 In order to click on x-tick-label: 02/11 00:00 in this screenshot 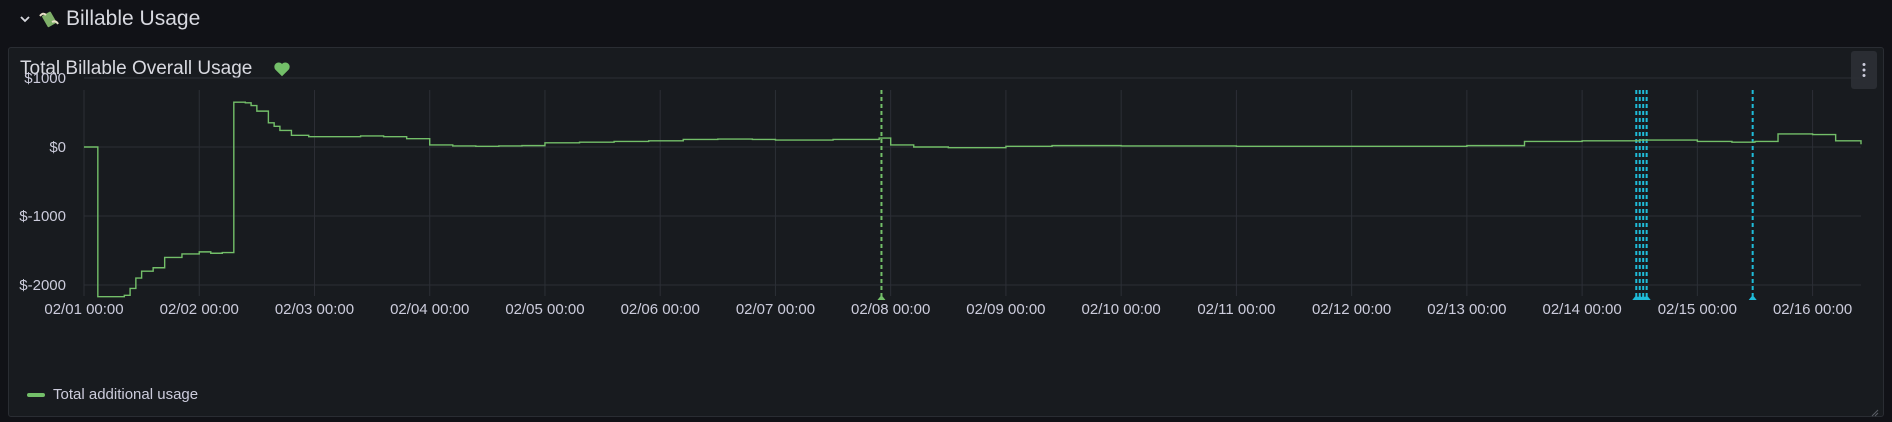, I will do `click(1236, 309)`.